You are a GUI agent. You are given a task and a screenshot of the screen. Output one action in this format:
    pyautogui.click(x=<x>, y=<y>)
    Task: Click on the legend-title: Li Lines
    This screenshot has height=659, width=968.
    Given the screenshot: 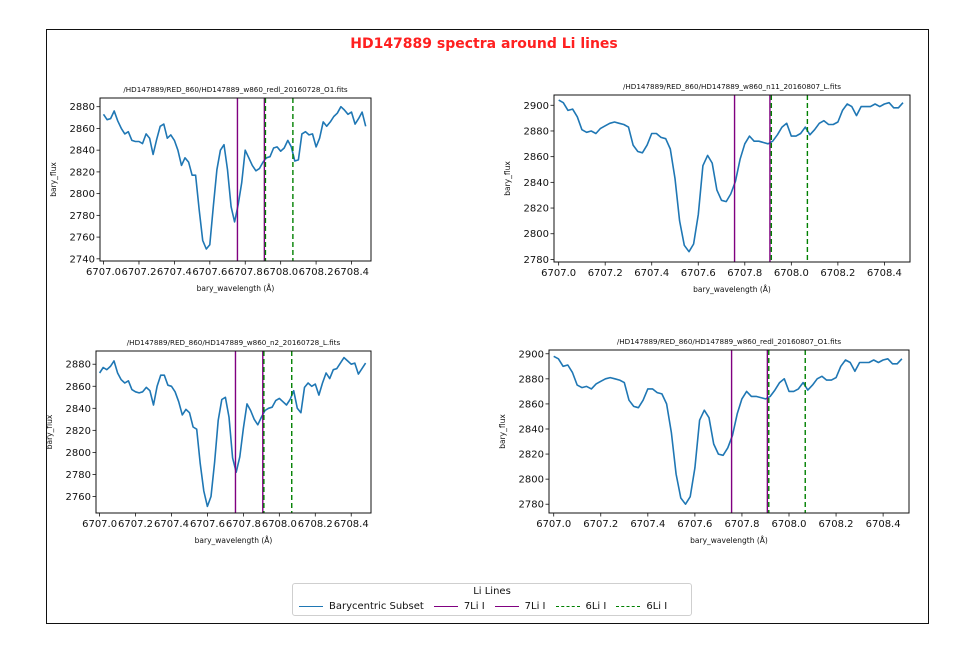 What is the action you would take?
    pyautogui.click(x=492, y=591)
    